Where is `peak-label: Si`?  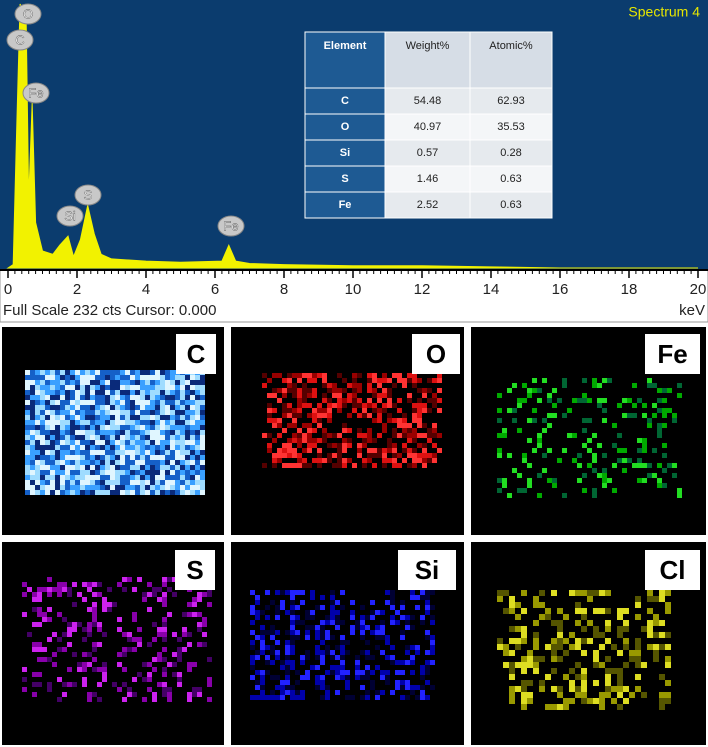
peak-label: Si is located at coordinates (70, 215).